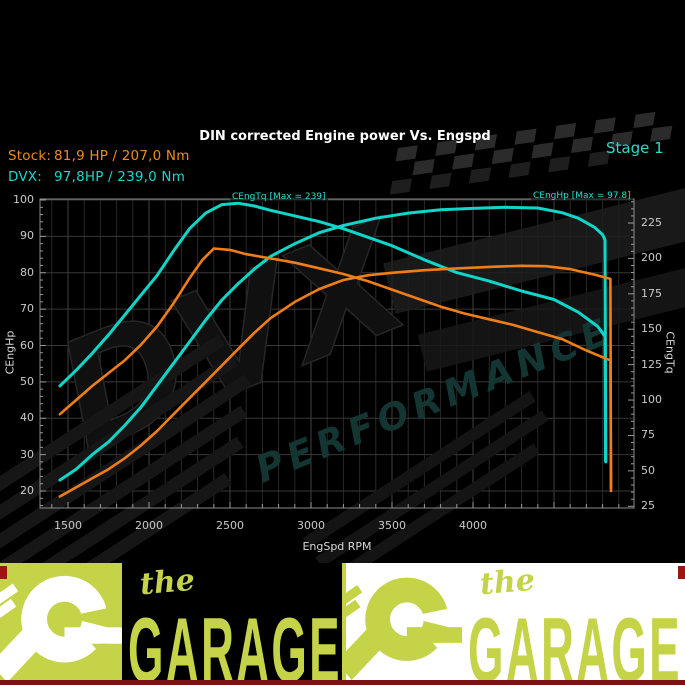  I want to click on hp-tick-label: 40, so click(27, 418).